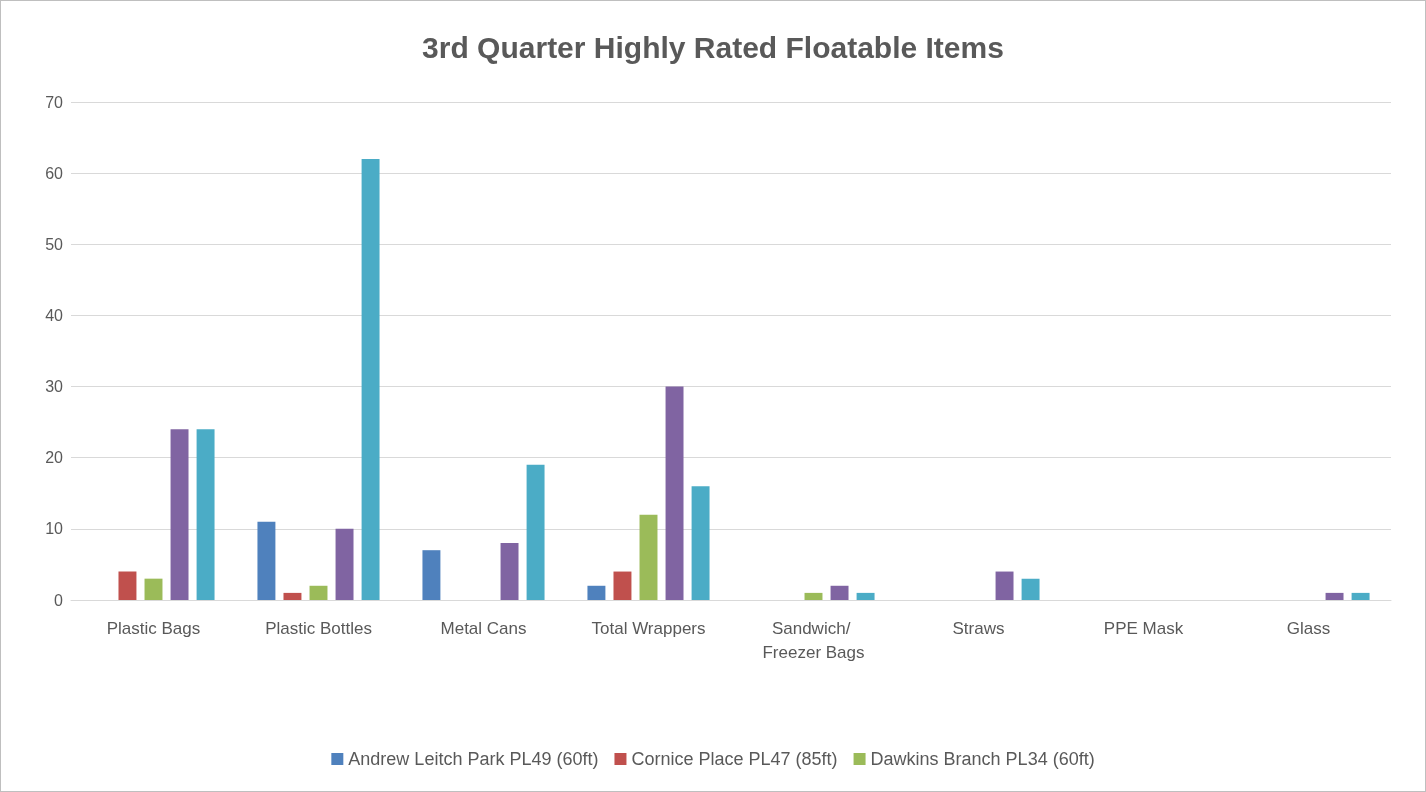 This screenshot has height=792, width=1426. I want to click on y-tick-label: 50, so click(54, 244).